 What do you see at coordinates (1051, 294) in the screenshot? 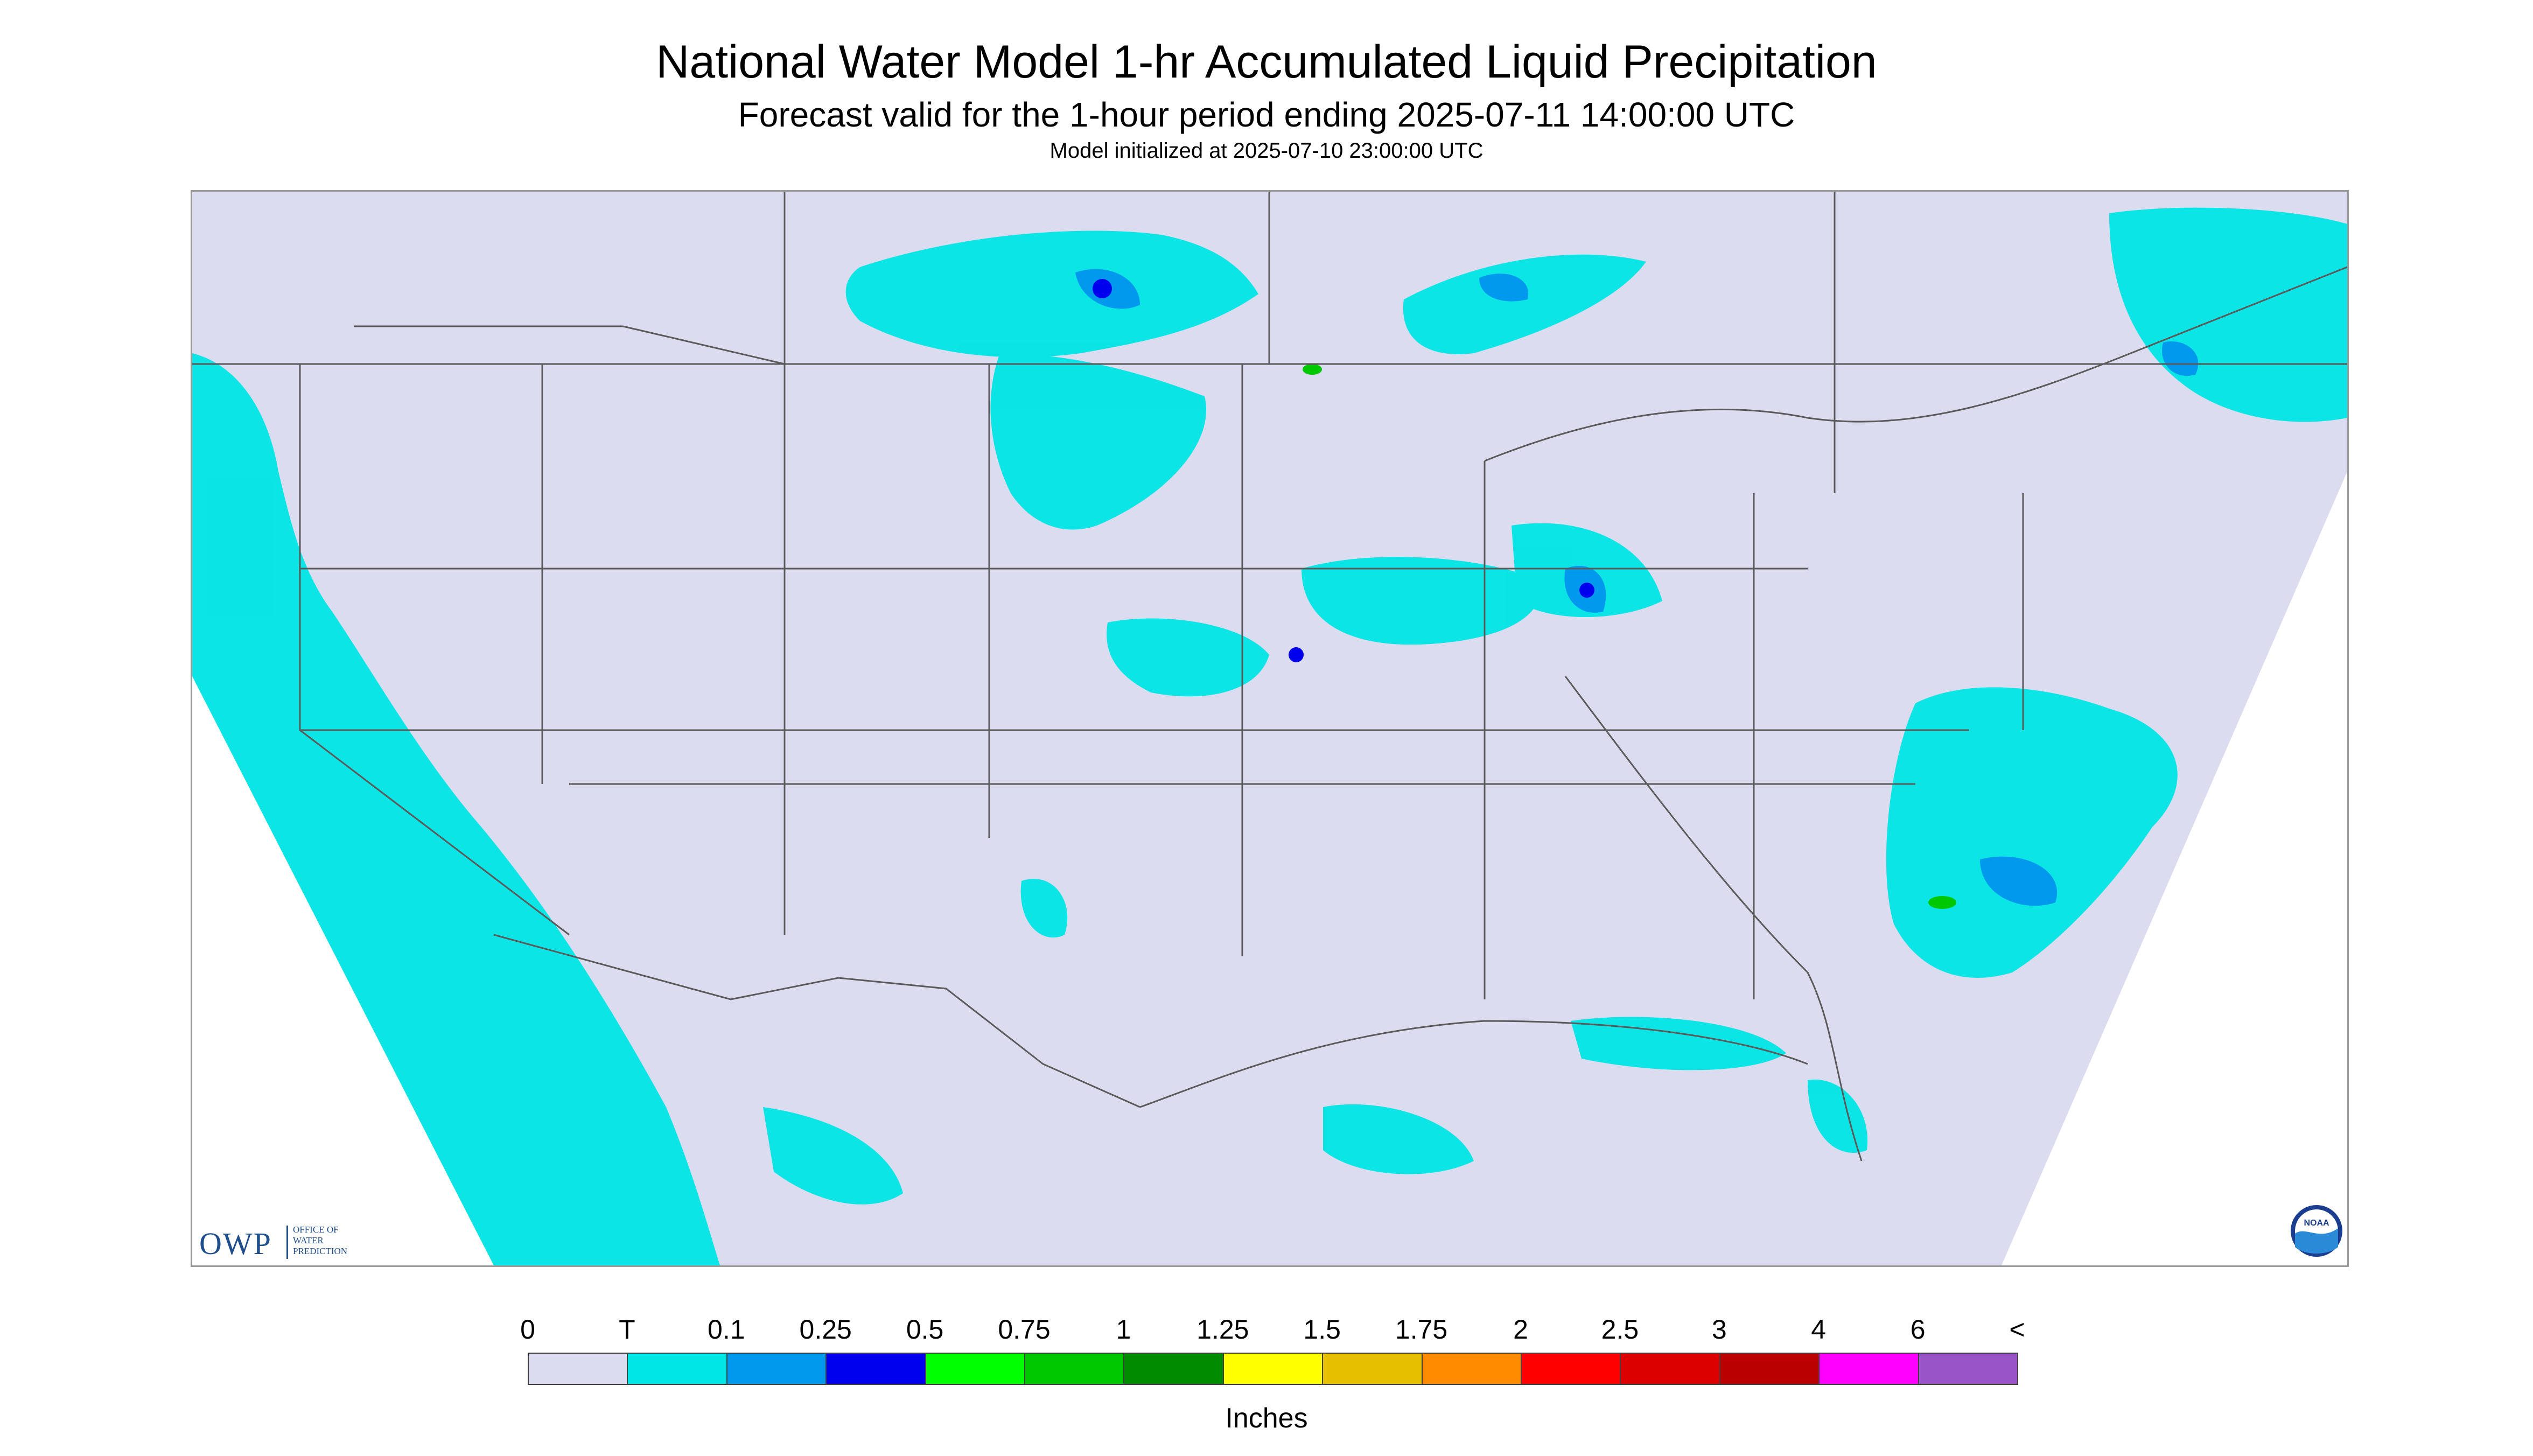
I see `precip-north-plains` at bounding box center [1051, 294].